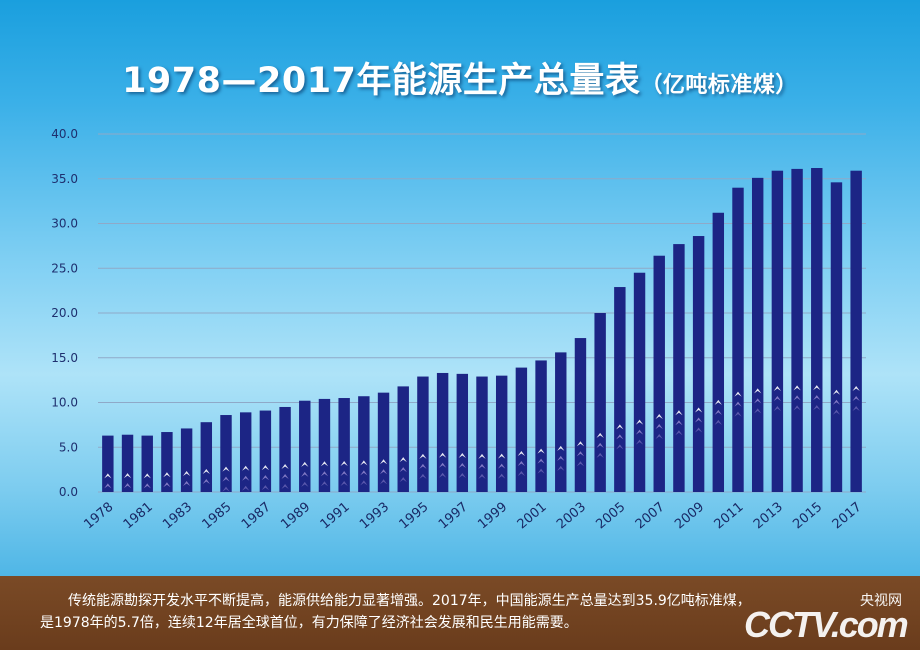 The height and width of the screenshot is (650, 920). What do you see at coordinates (639, 382) in the screenshot?
I see `bar-2006` at bounding box center [639, 382].